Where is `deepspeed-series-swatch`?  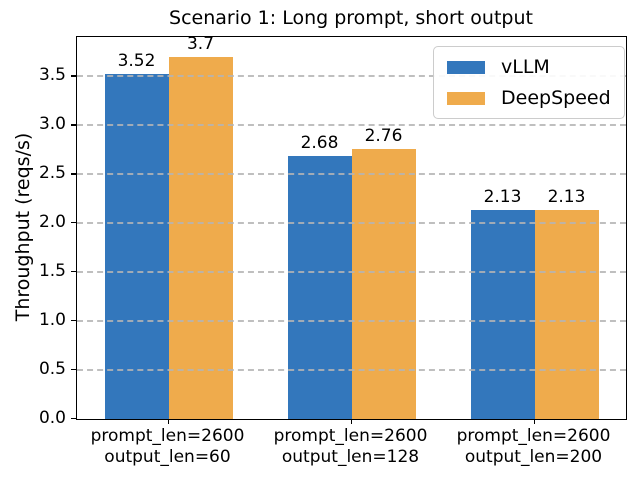 deepspeed-series-swatch is located at coordinates (466, 98).